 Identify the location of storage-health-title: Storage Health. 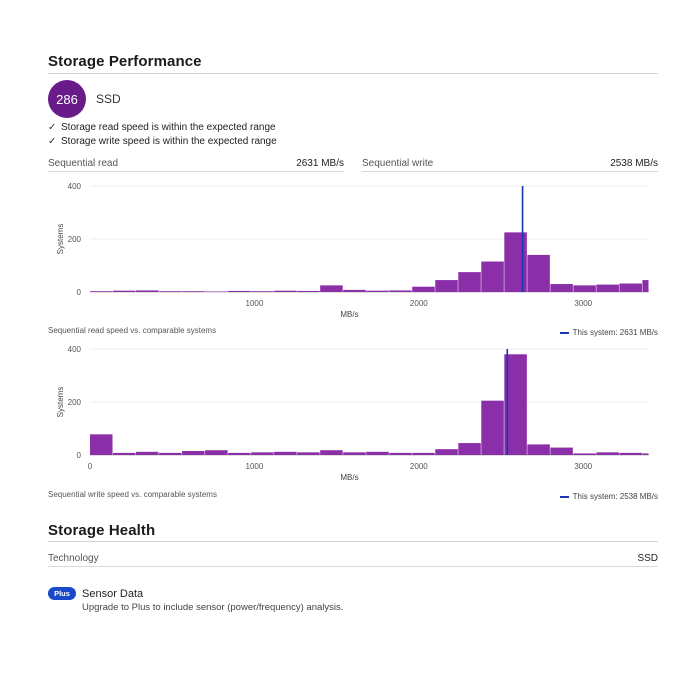
(102, 530).